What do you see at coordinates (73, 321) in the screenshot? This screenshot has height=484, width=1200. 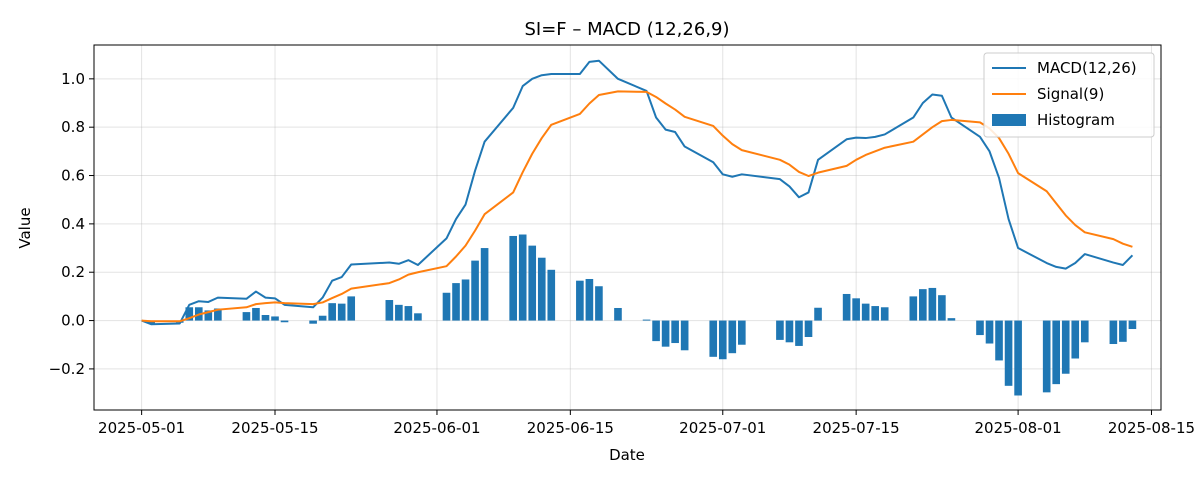 I see `y-tick-label: 0.0` at bounding box center [73, 321].